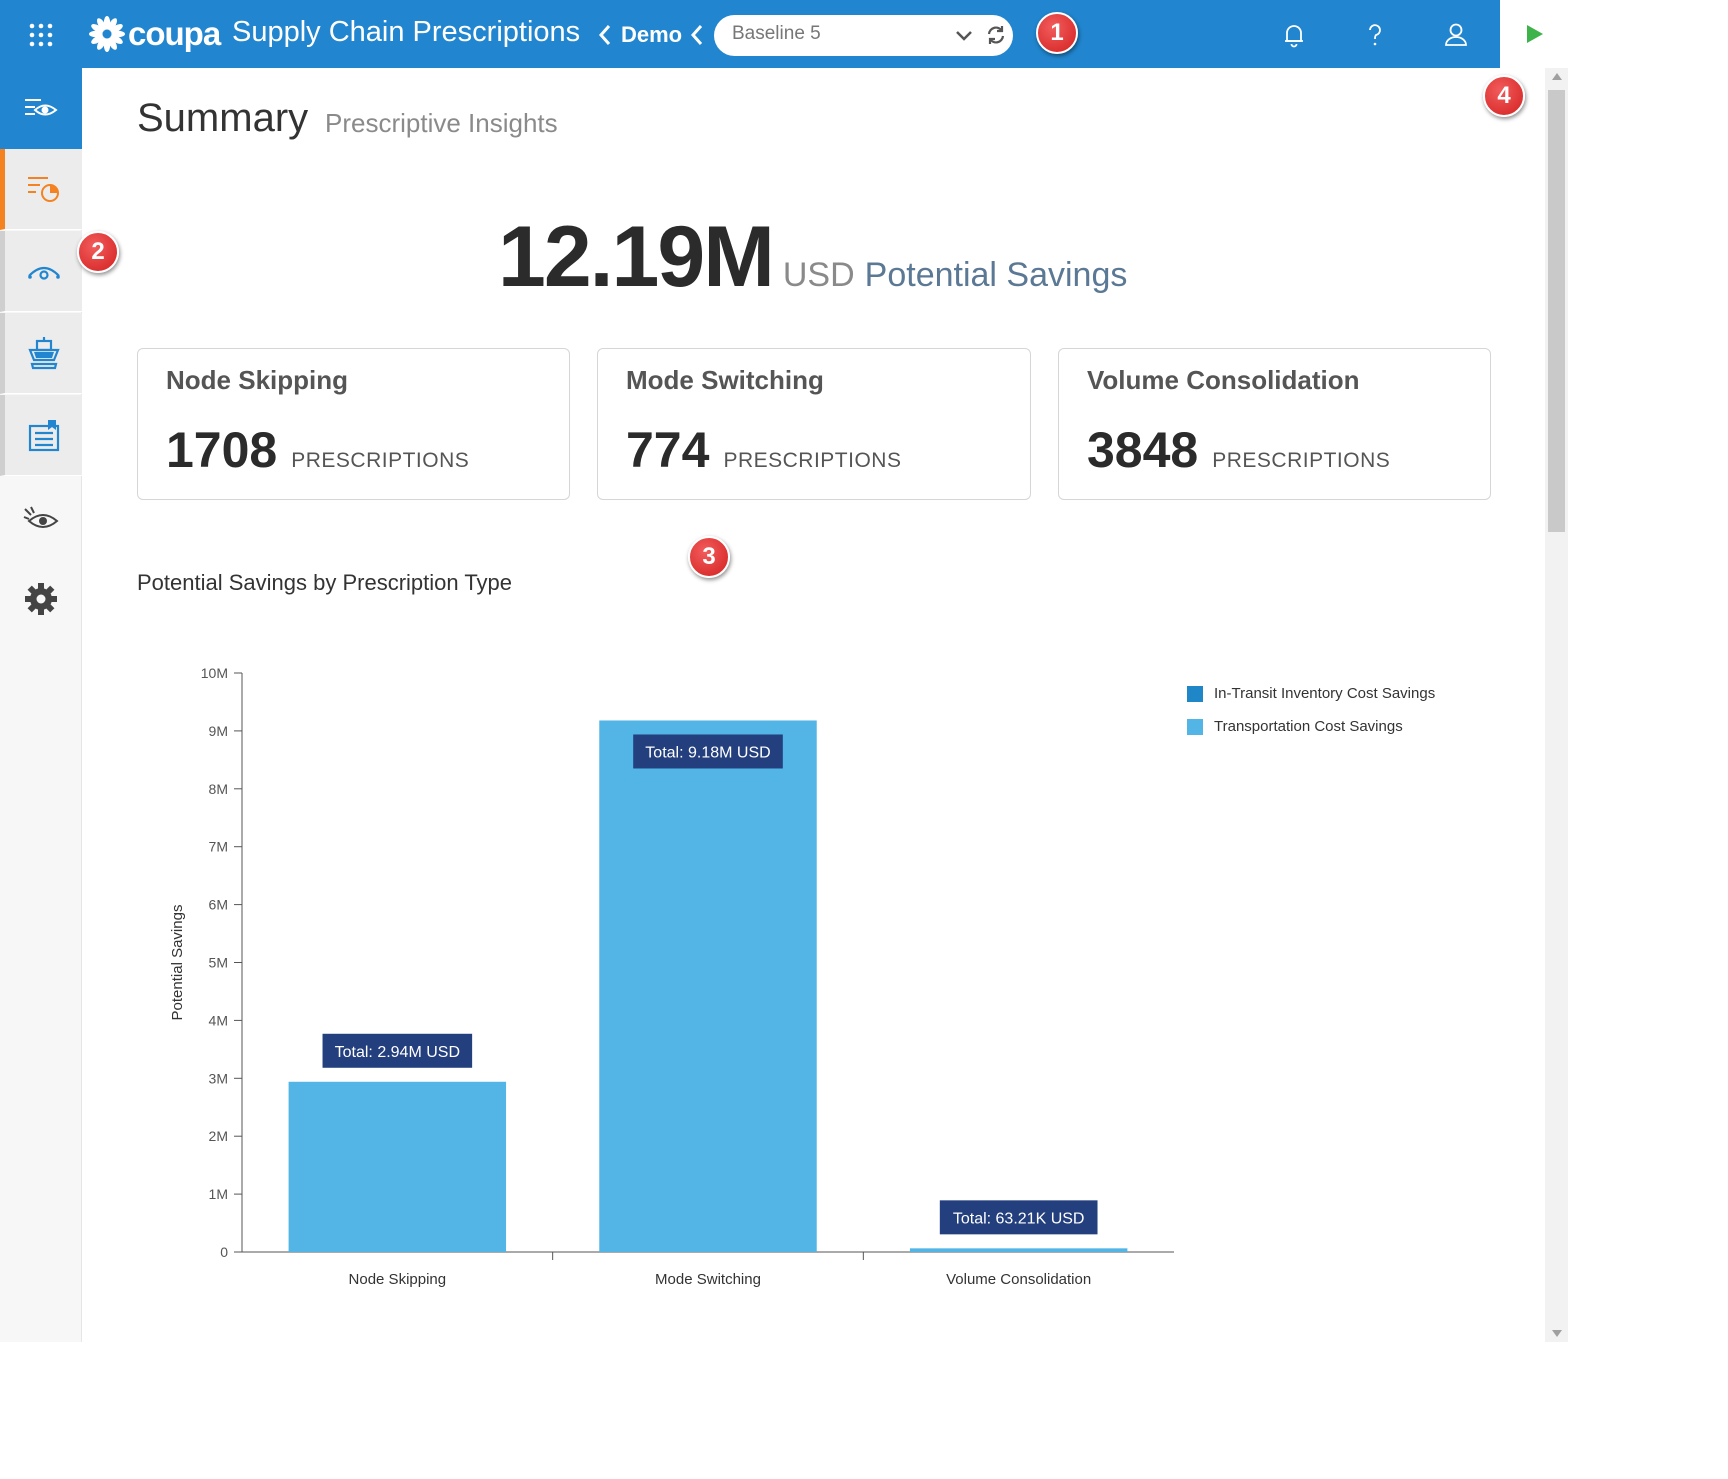  I want to click on brand-name: coupa, so click(174, 33).